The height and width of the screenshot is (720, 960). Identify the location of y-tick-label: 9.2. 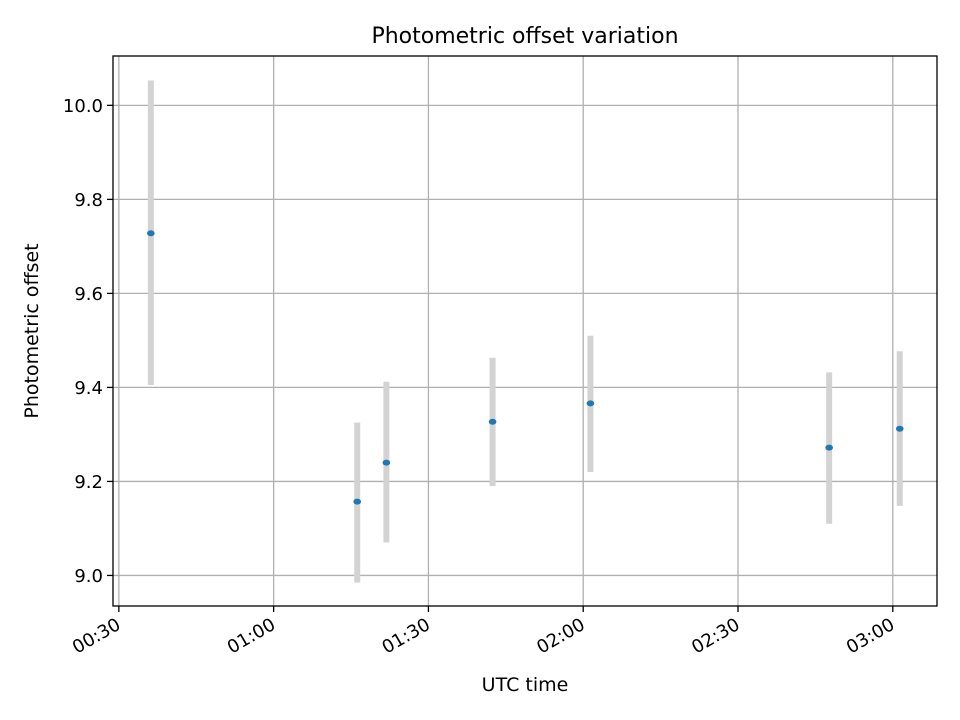
(88, 482).